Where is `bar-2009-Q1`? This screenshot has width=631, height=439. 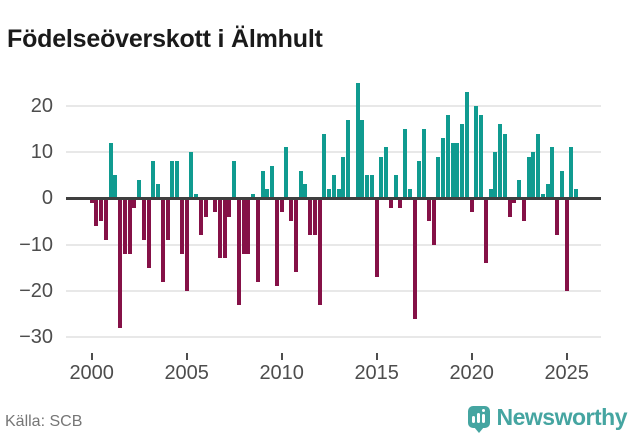 bar-2009-Q1 is located at coordinates (262, 184).